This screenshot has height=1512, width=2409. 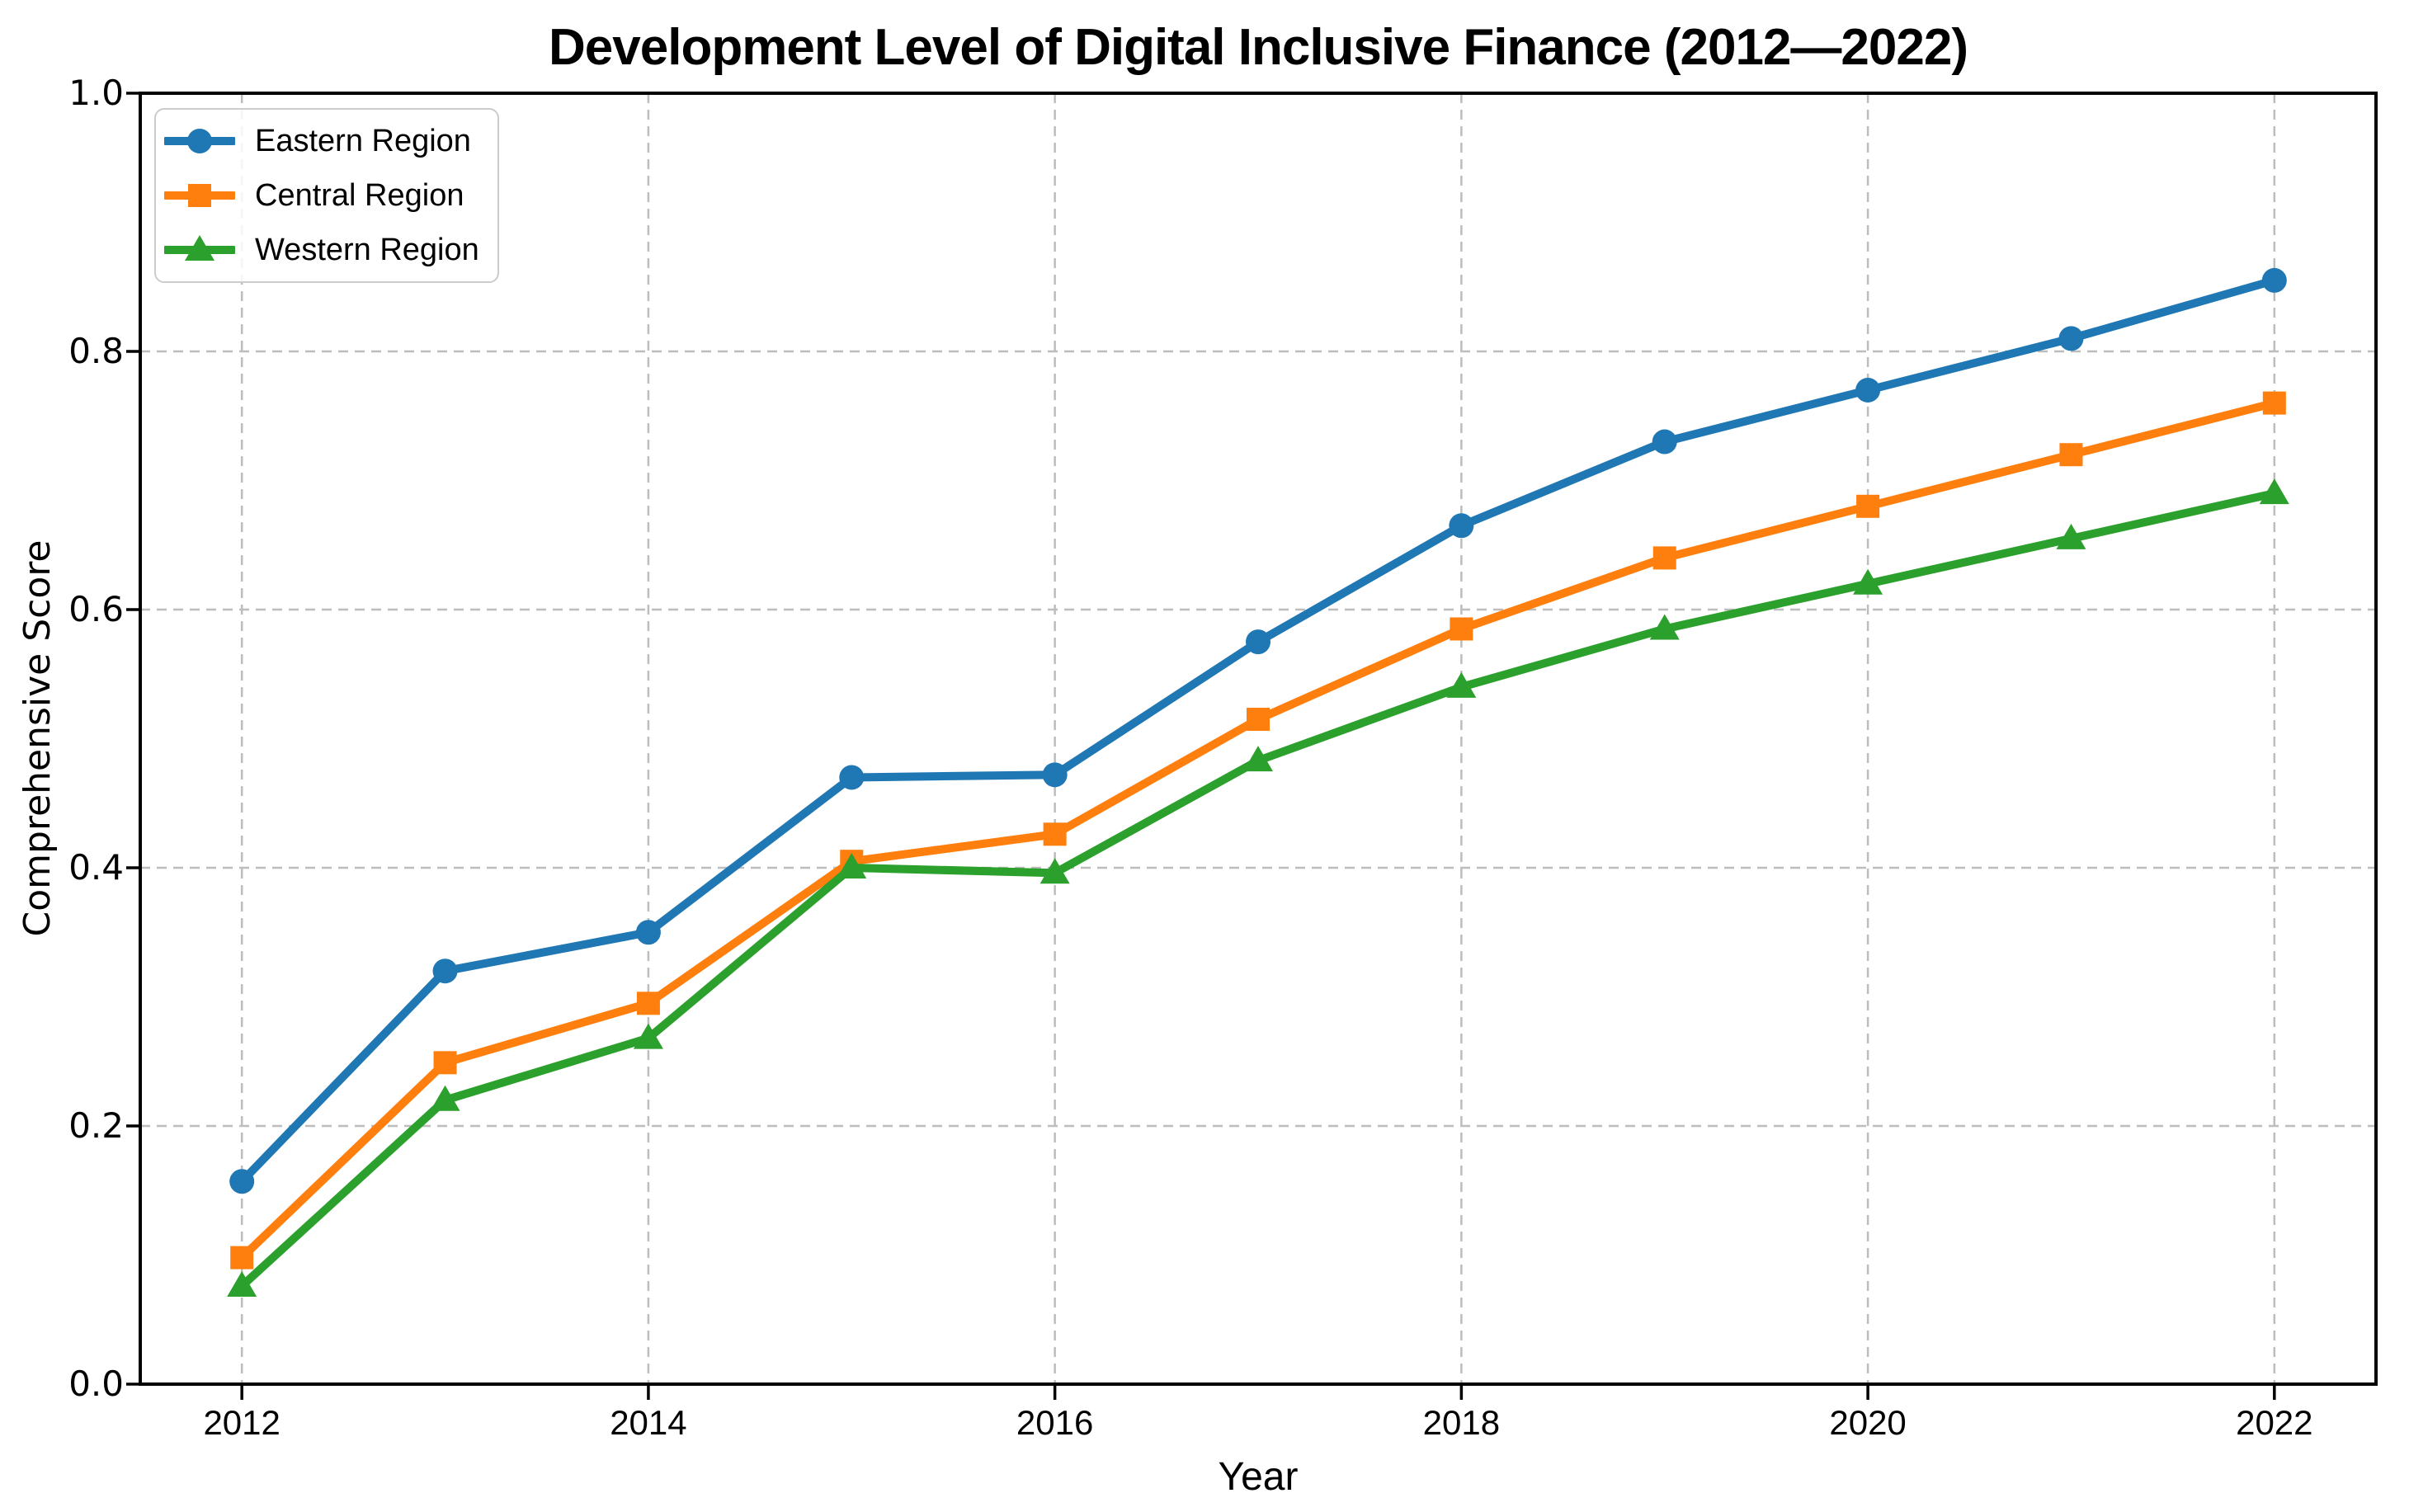 I want to click on x-tick-label: 2022, so click(x=2274, y=1422).